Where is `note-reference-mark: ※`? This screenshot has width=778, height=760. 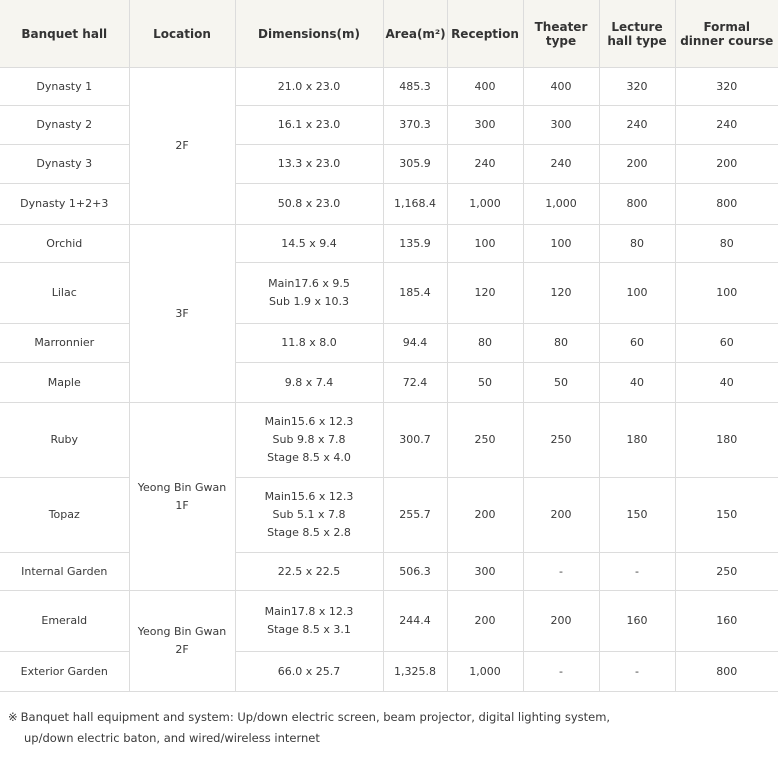 note-reference-mark: ※ is located at coordinates (13, 717).